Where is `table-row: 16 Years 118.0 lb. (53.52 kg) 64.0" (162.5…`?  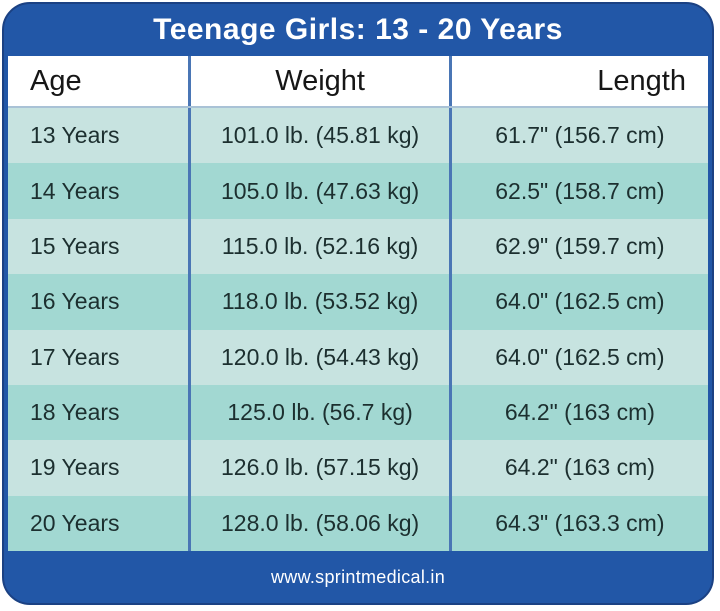
table-row: 16 Years 118.0 lb. (53.52 kg) 64.0" (162.5… is located at coordinates (358, 302).